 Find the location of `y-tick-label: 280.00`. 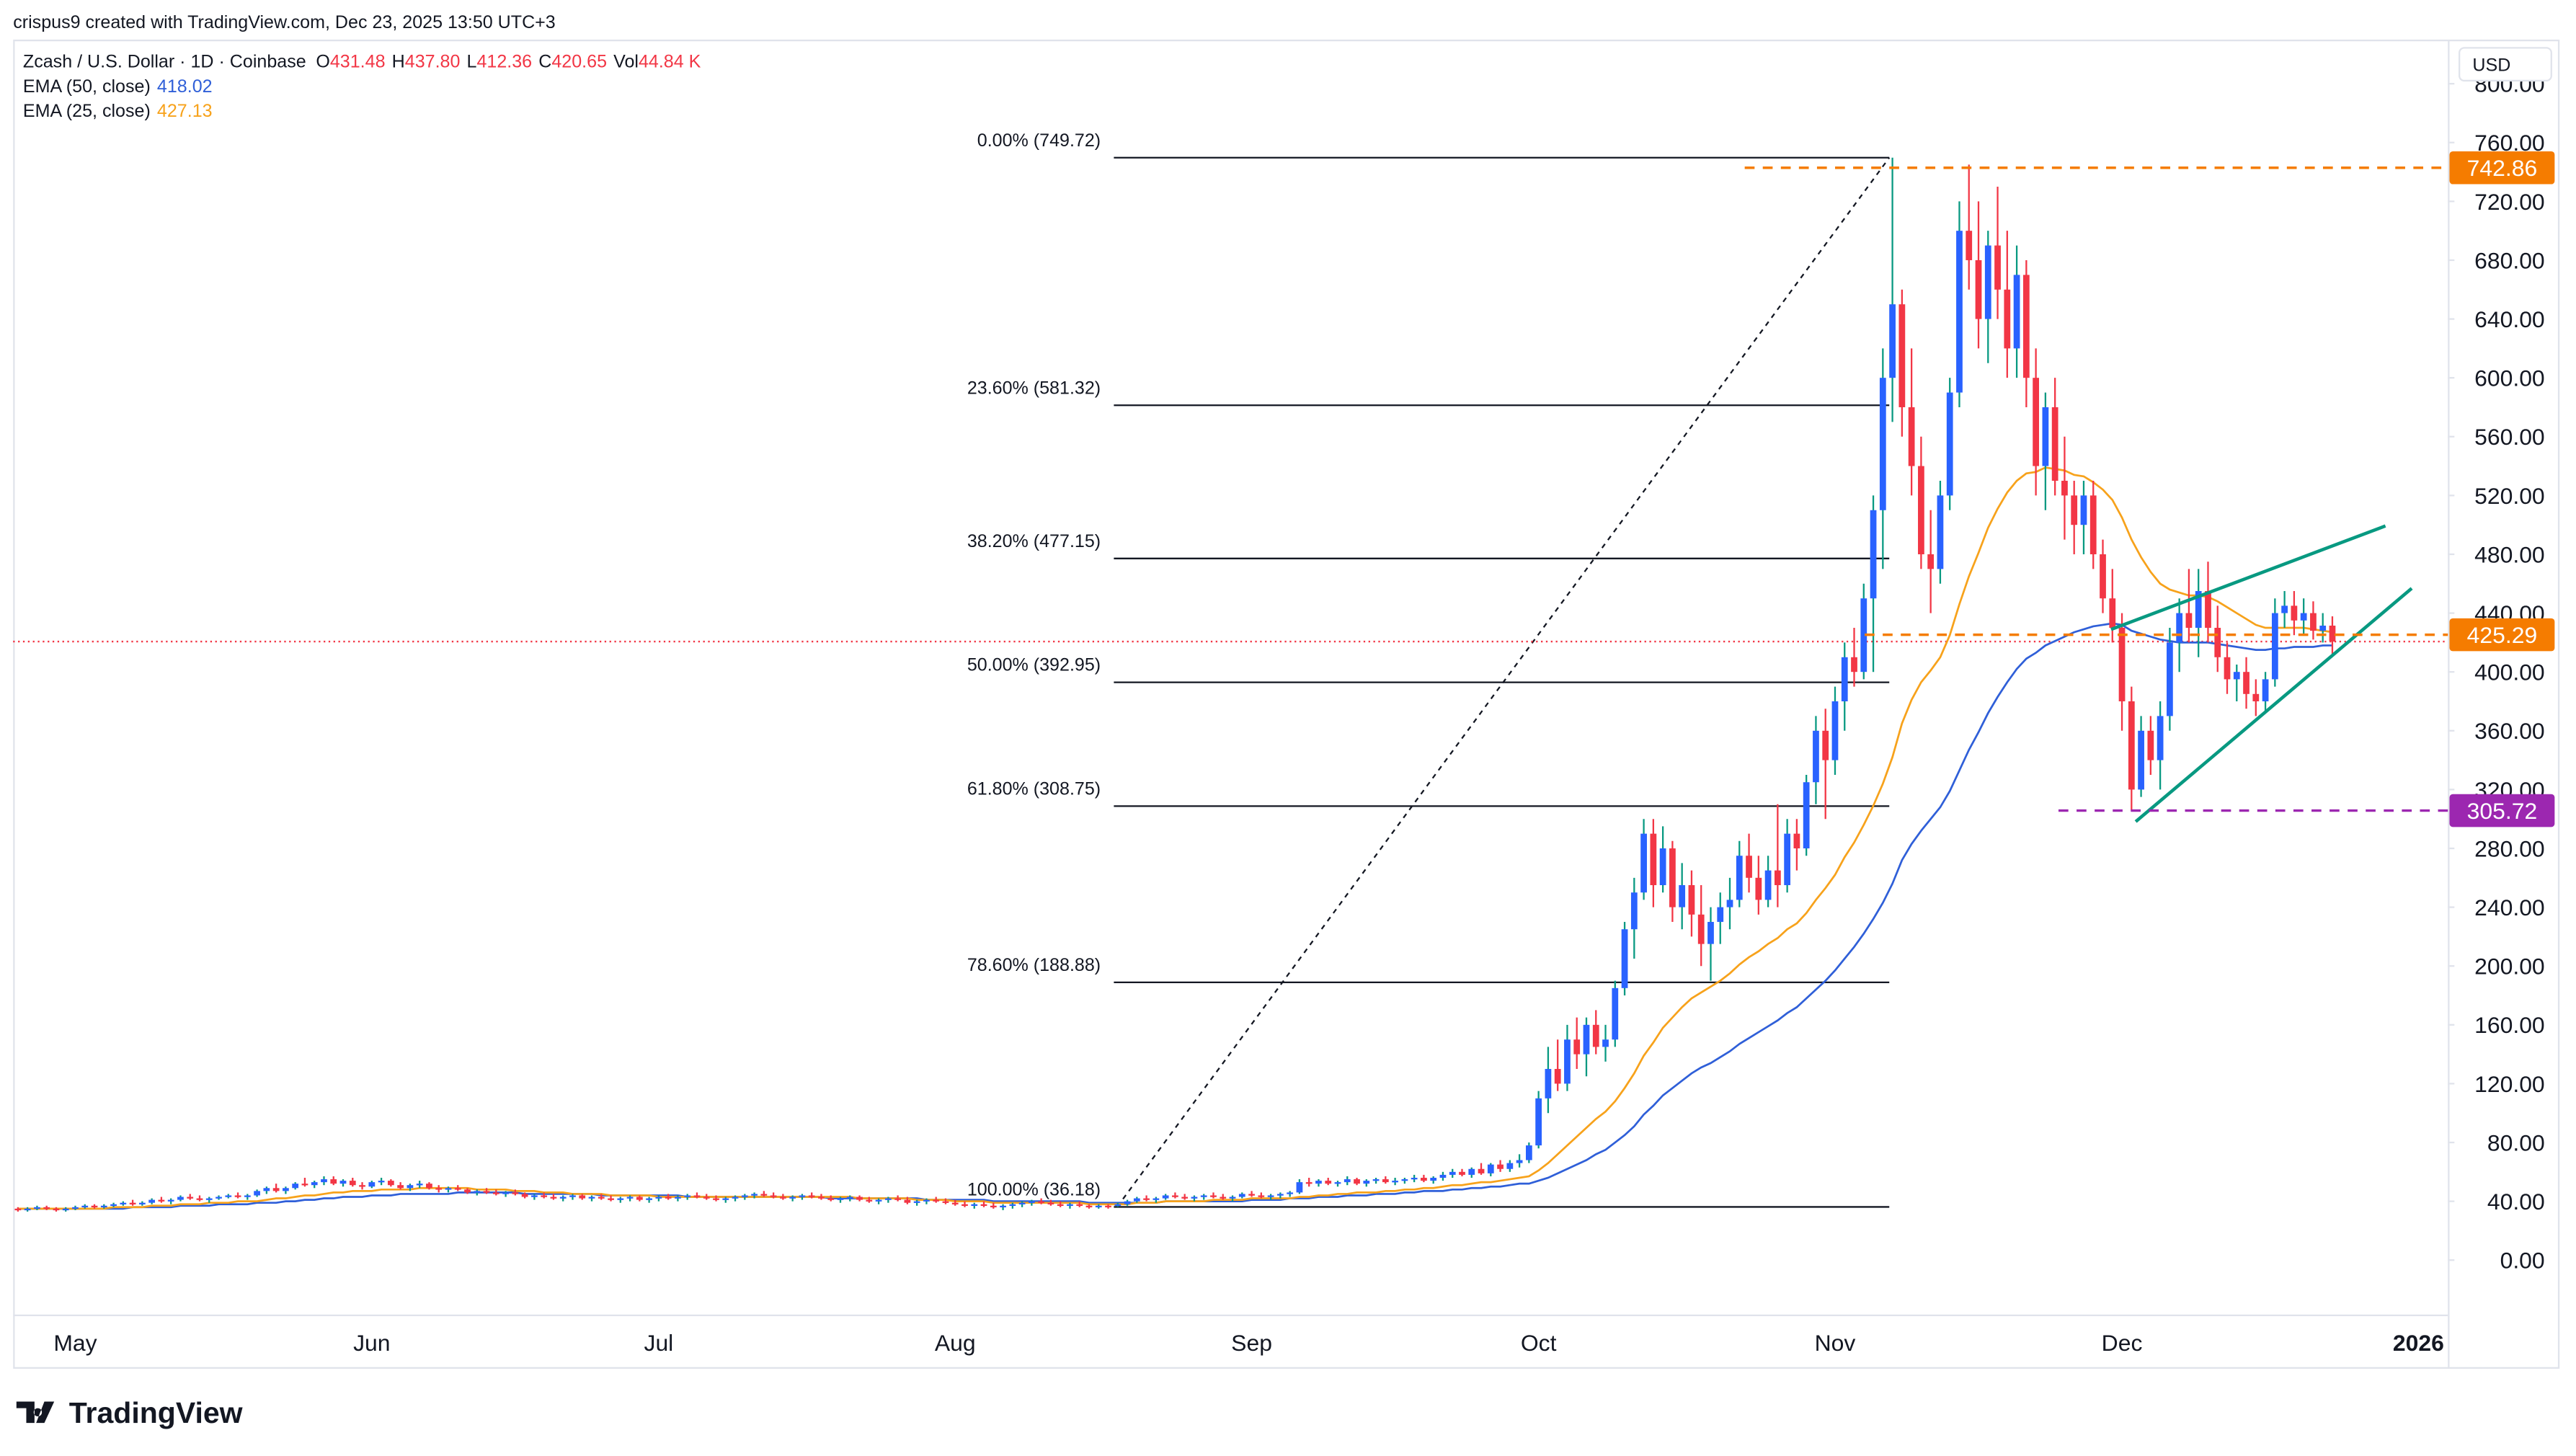

y-tick-label: 280.00 is located at coordinates (2509, 848).